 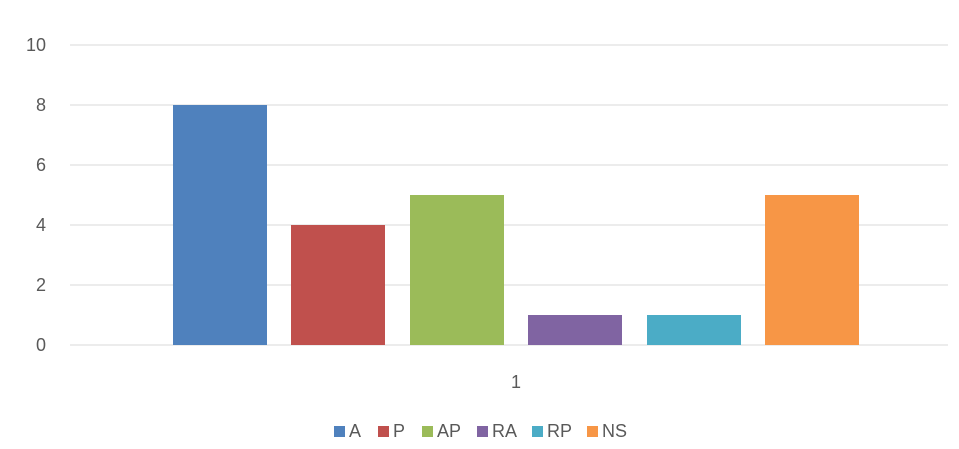 What do you see at coordinates (559, 431) in the screenshot?
I see `legend-label-rp: RP` at bounding box center [559, 431].